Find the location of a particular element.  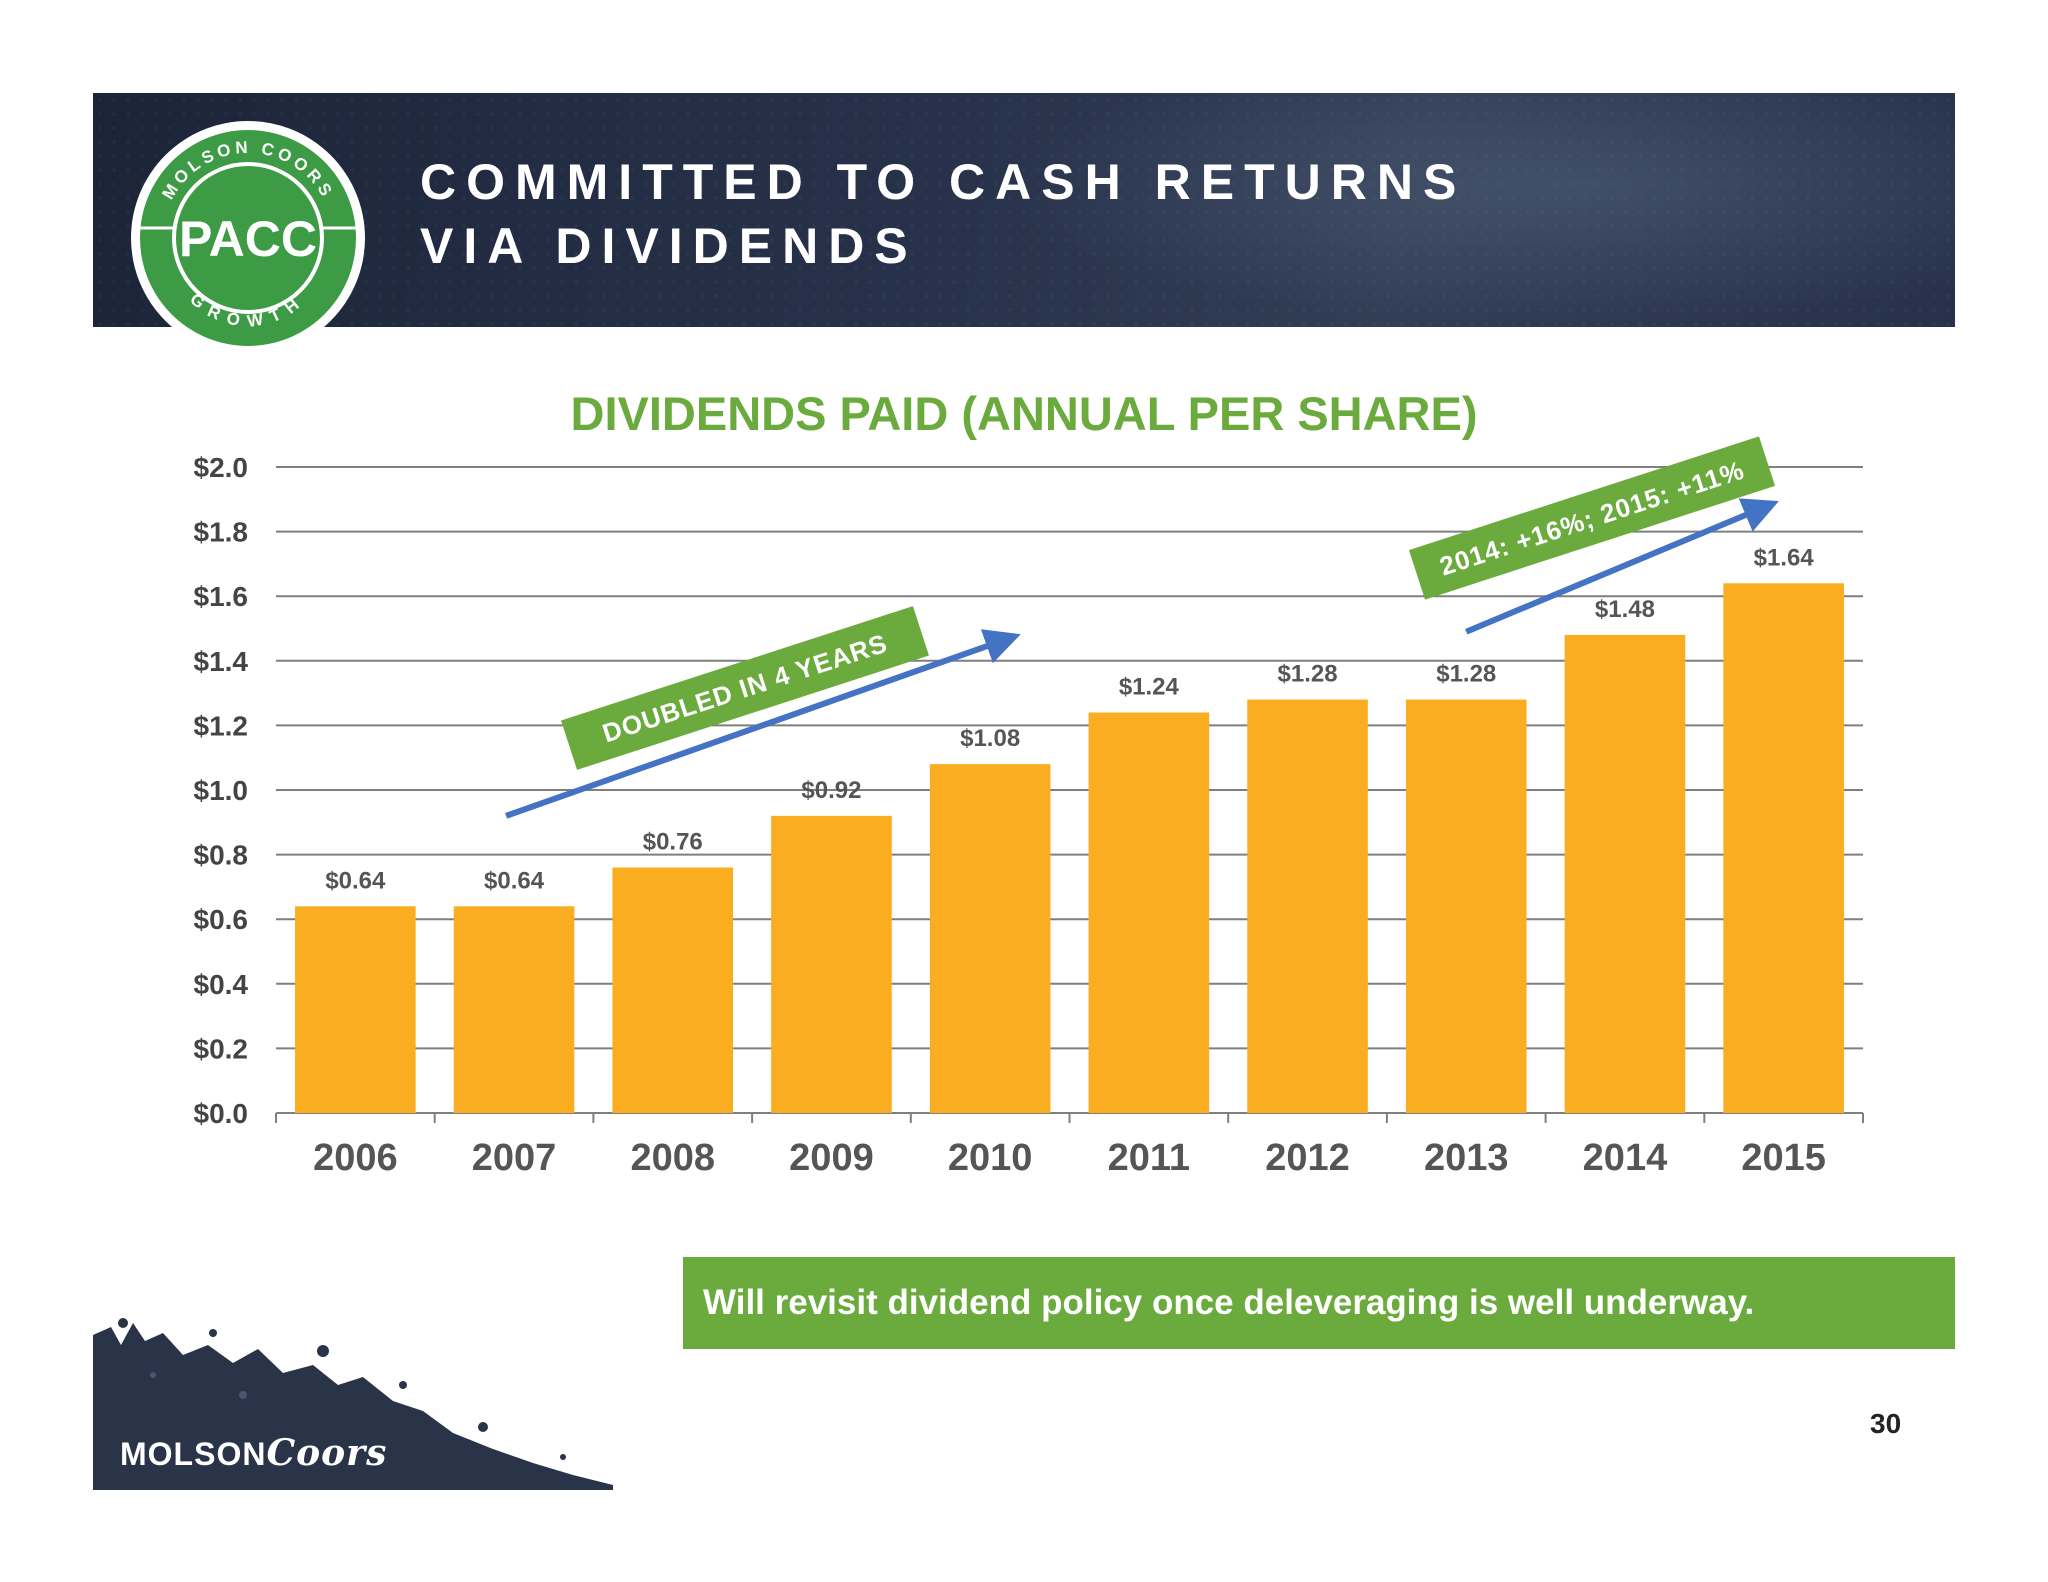

x-category-label: 2012 is located at coordinates (1307, 1158).